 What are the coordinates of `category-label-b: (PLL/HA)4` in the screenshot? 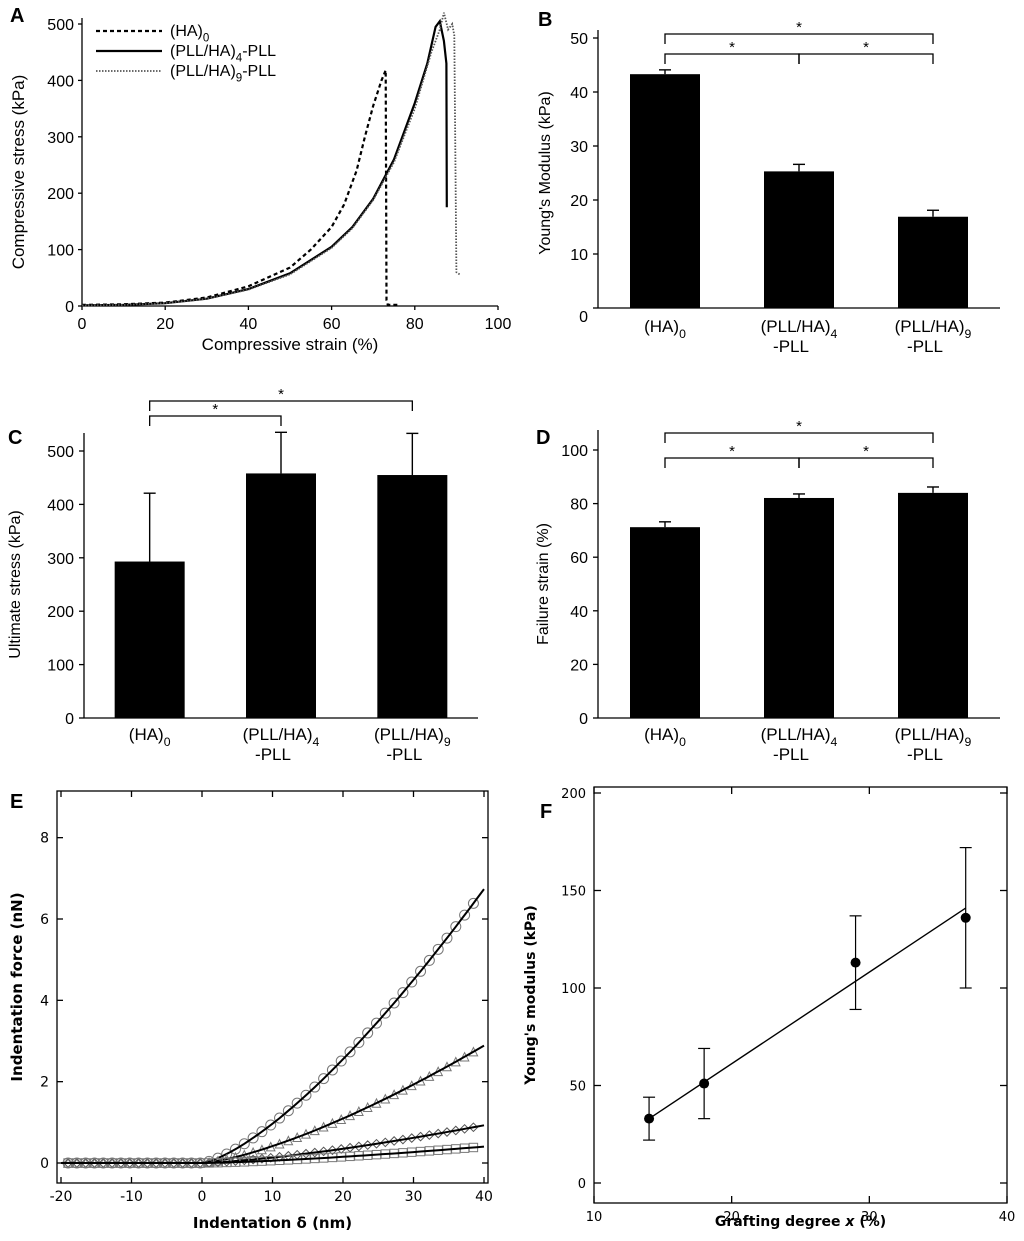 It's located at (799, 329).